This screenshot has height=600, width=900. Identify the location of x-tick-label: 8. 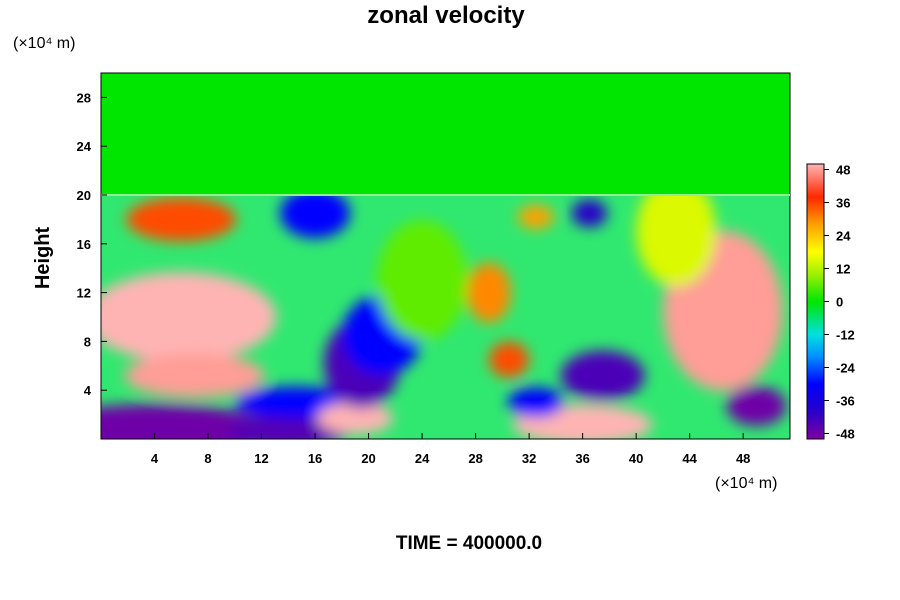
(207, 458).